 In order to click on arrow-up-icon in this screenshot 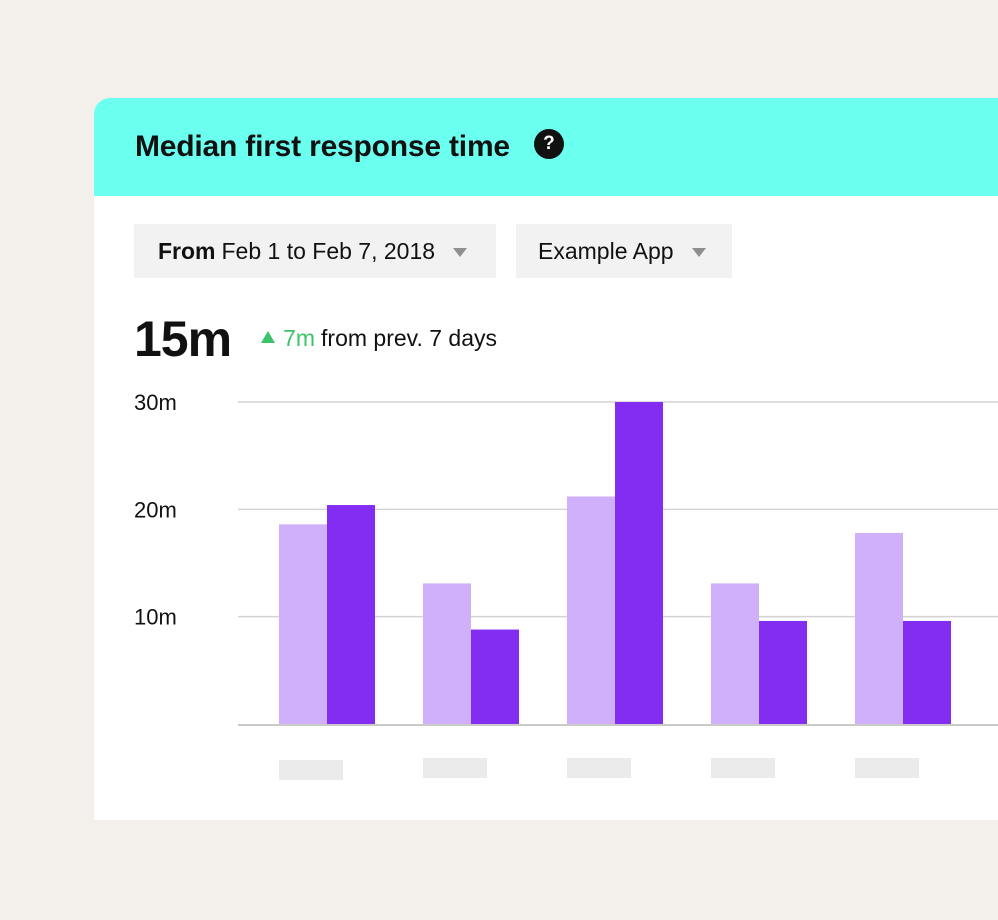, I will do `click(268, 337)`.